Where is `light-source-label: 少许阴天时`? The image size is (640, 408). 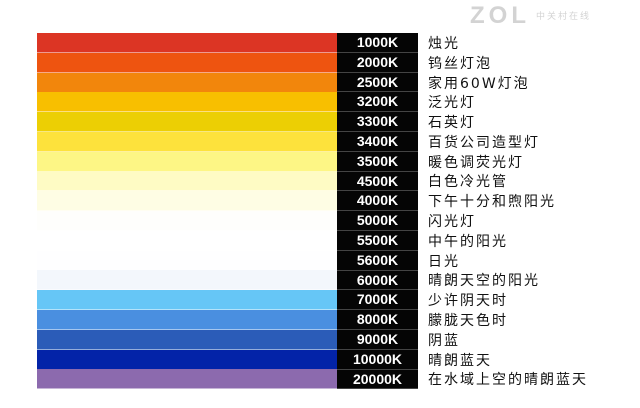
light-source-label: 少许阴天时 is located at coordinates (468, 301).